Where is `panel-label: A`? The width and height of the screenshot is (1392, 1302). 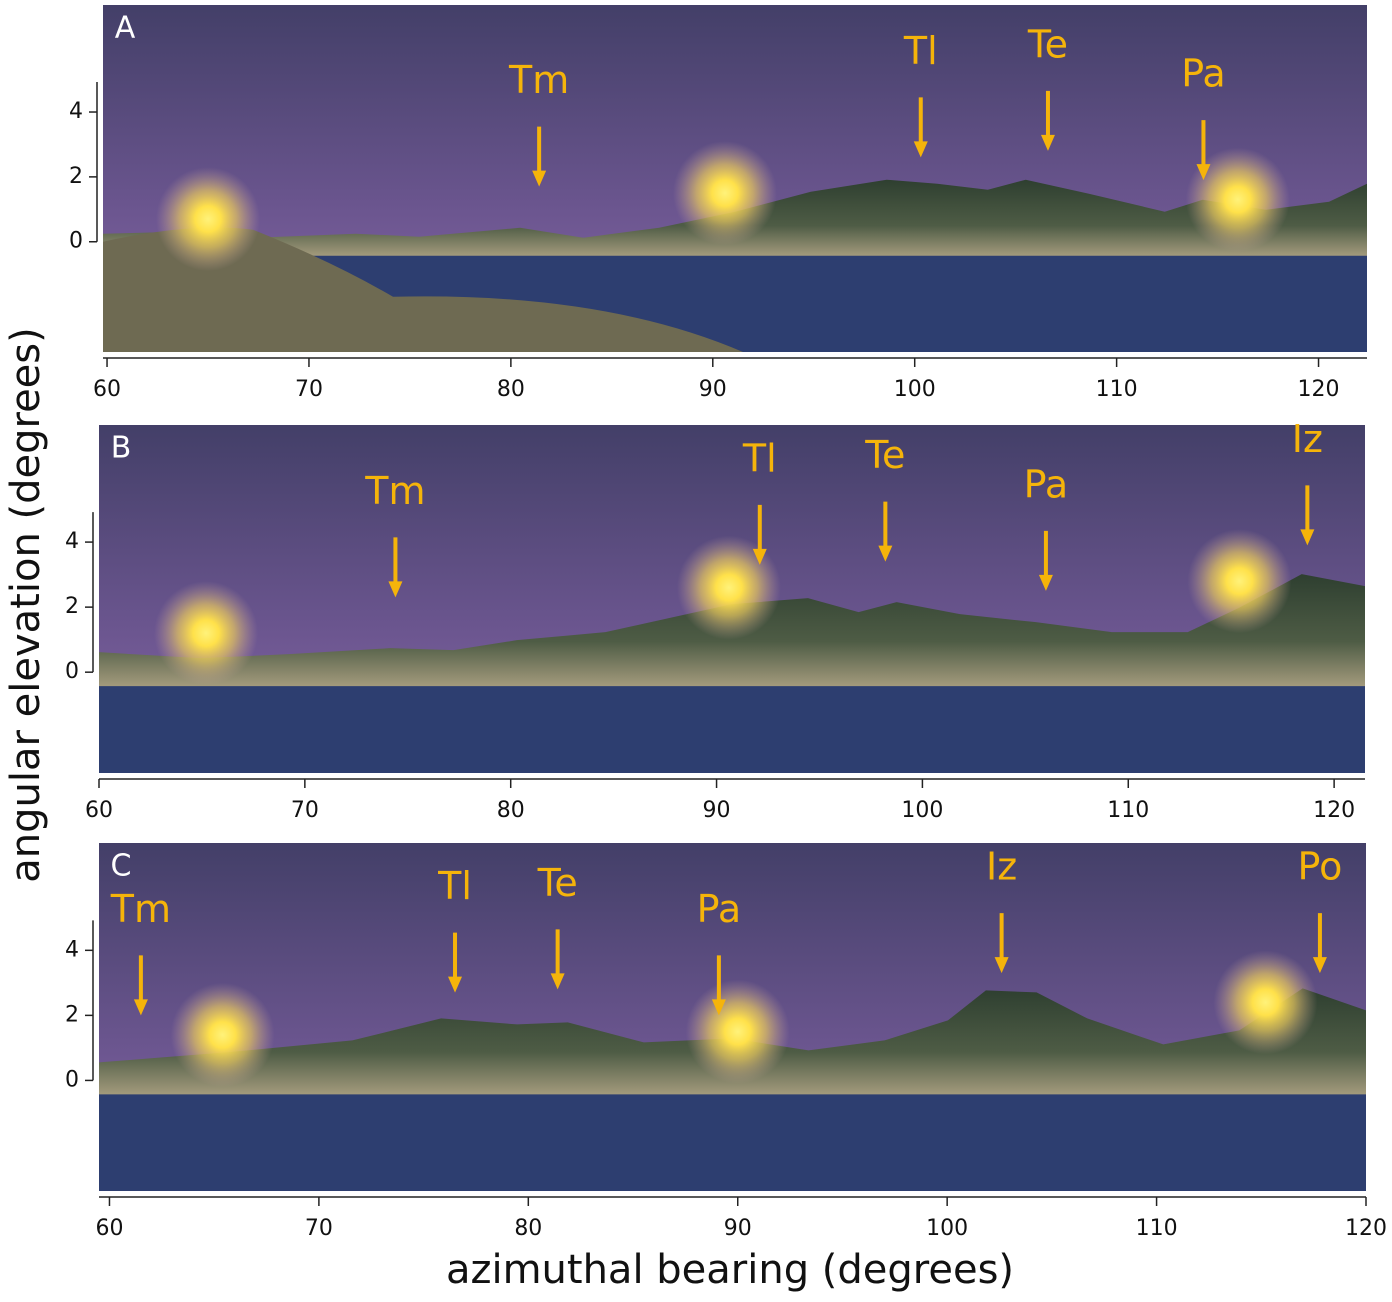 panel-label: A is located at coordinates (125, 28).